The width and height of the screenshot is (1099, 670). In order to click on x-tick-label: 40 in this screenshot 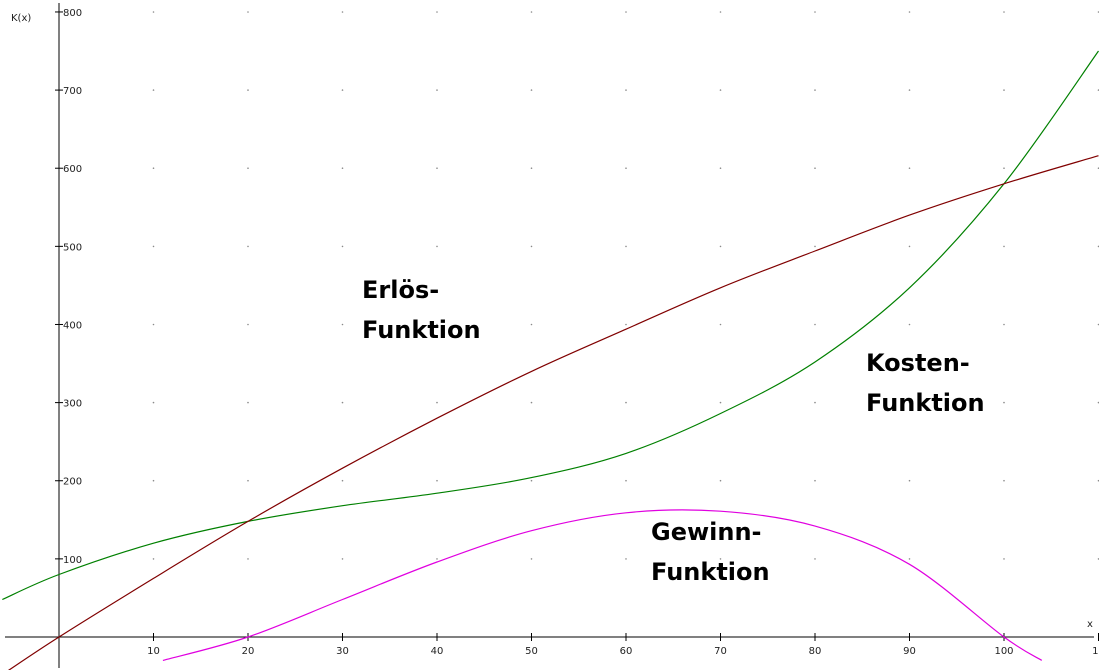, I will do `click(437, 651)`.